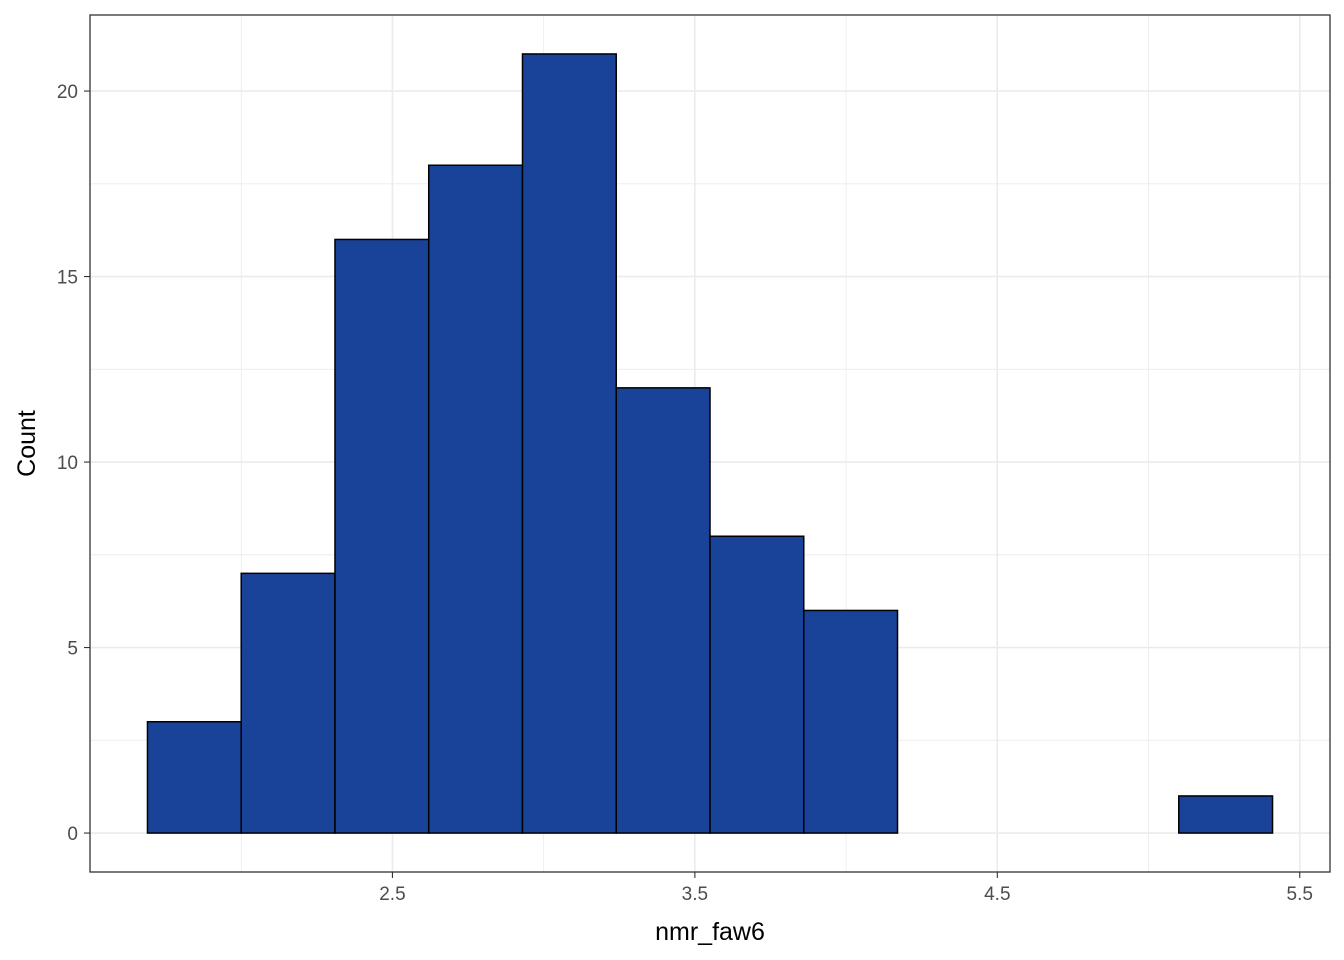 The height and width of the screenshot is (960, 1344). Describe the element at coordinates (72, 834) in the screenshot. I see `y-tick-label: 0` at that location.